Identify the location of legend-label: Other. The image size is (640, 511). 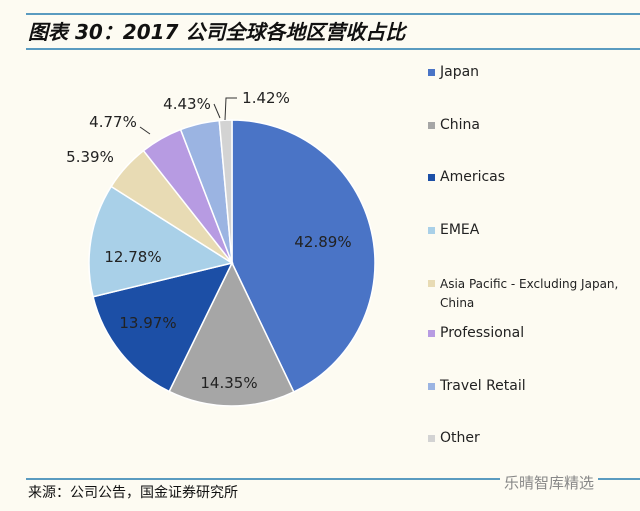
(460, 438).